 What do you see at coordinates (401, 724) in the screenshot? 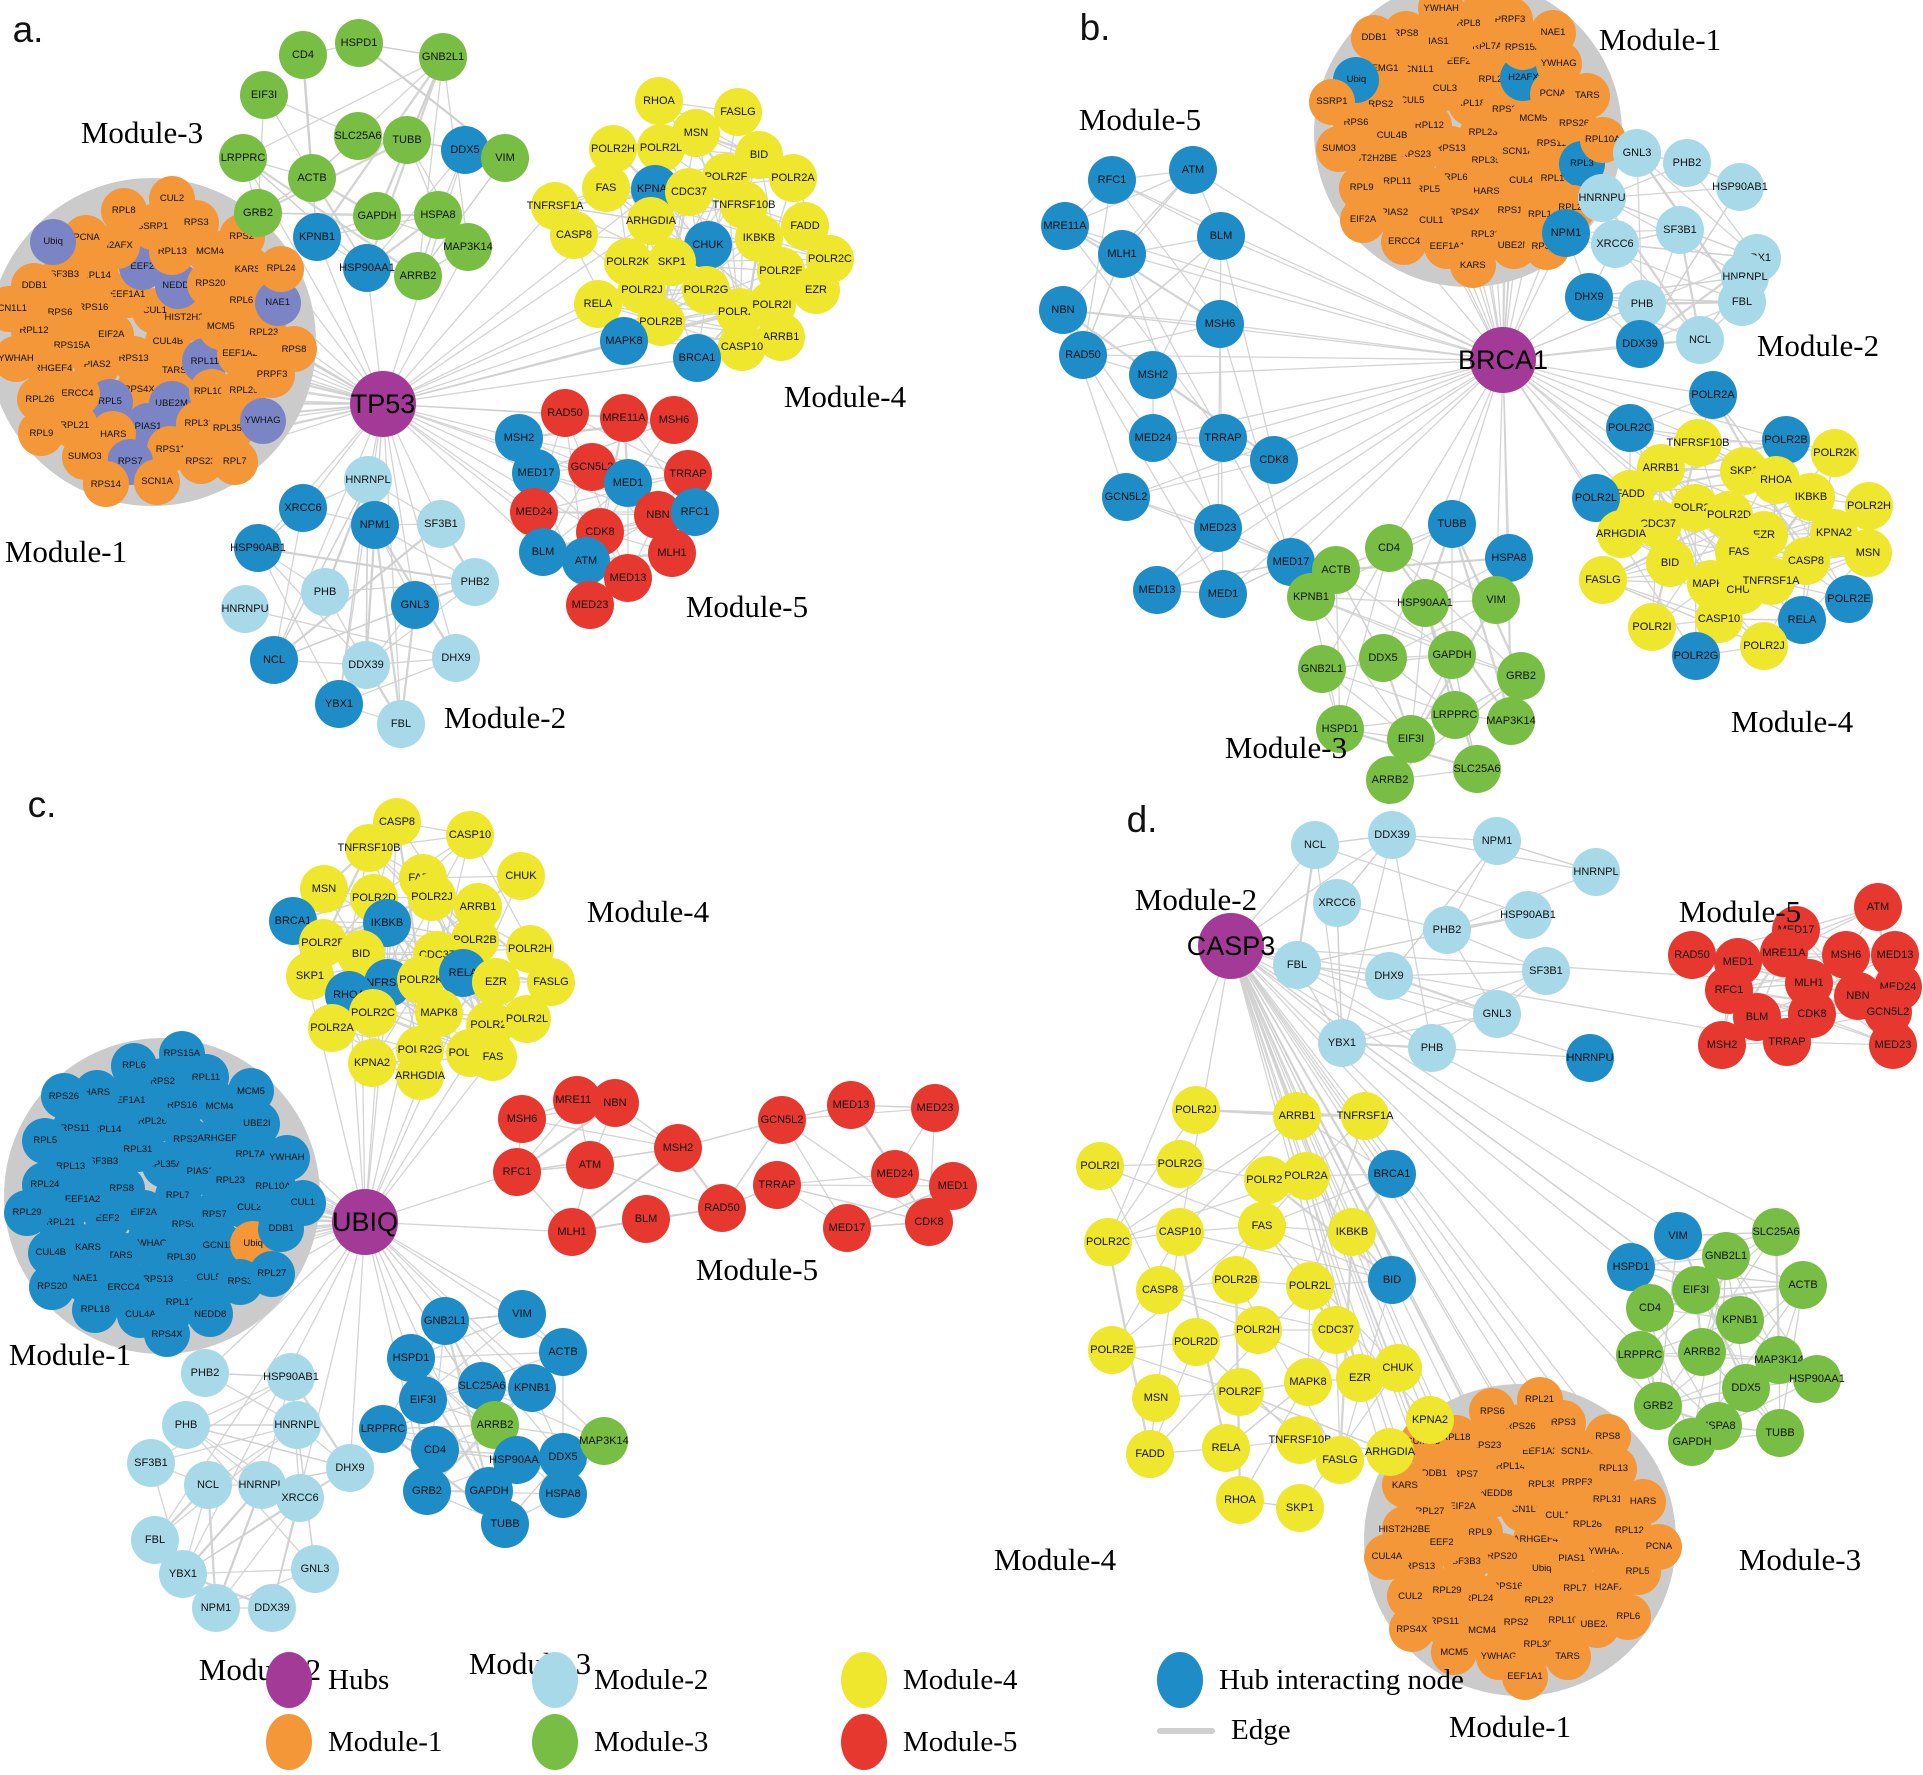
I see `node-FBL: FBL` at bounding box center [401, 724].